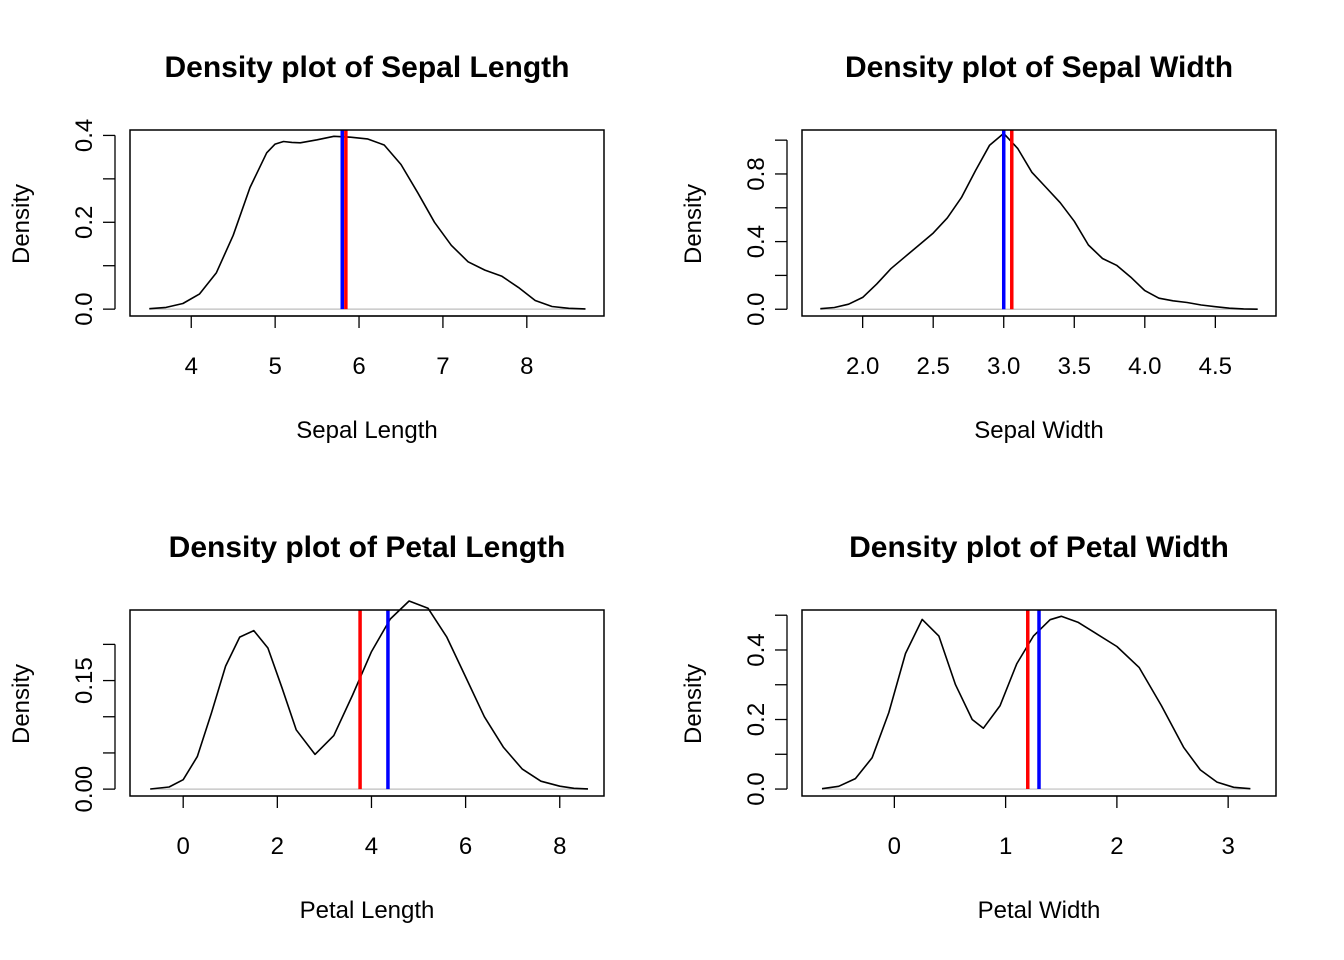  Describe the element at coordinates (1005, 846) in the screenshot. I see `x-tick-label: 1` at that location.